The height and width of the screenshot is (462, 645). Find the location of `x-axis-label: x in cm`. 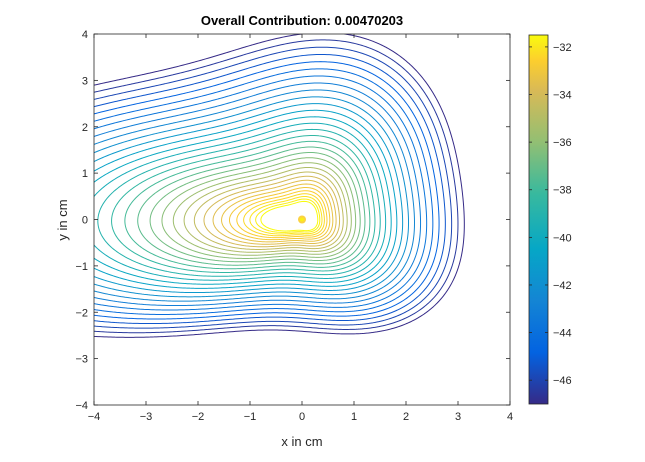

x-axis-label: x in cm is located at coordinates (301, 441).